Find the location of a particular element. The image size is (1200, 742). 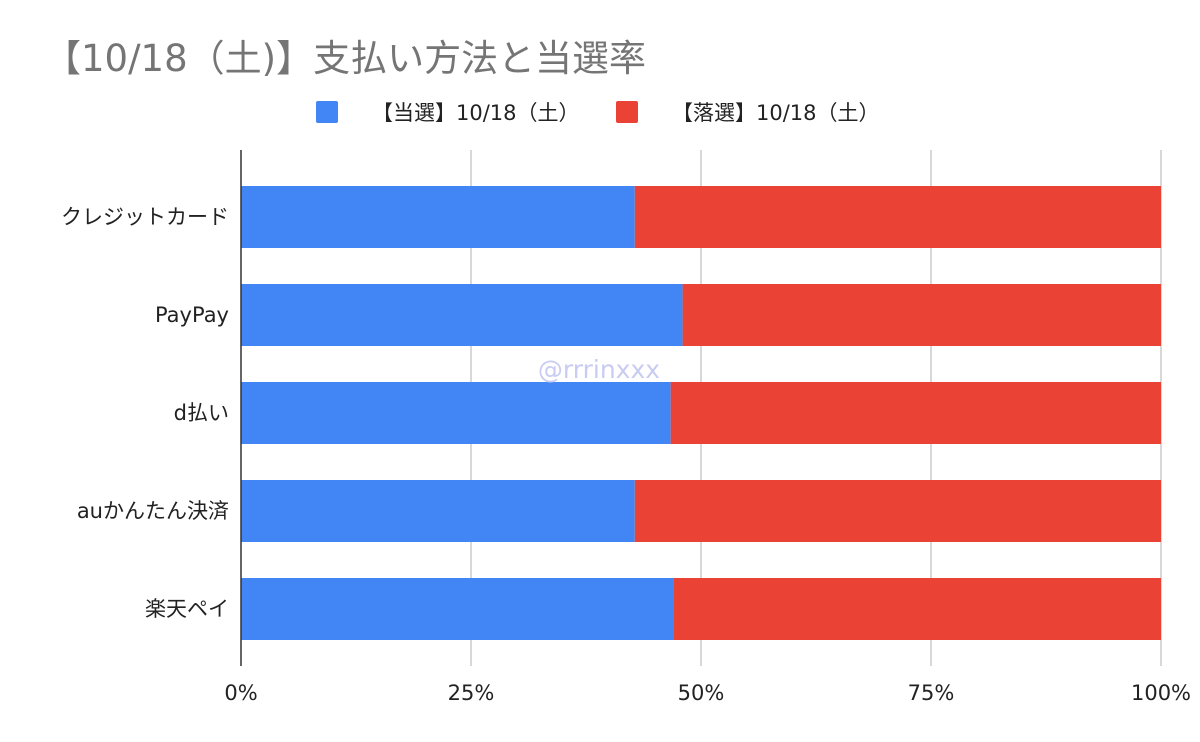

x-tick-label: 100% is located at coordinates (1161, 693).